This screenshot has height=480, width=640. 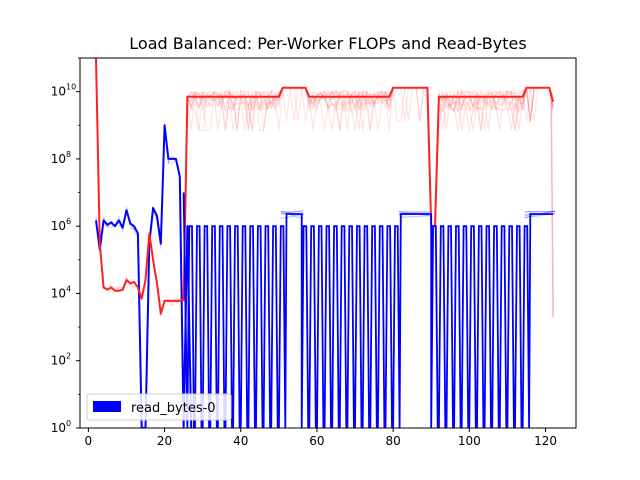 What do you see at coordinates (545, 441) in the screenshot?
I see `x-tick-label: 120` at bounding box center [545, 441].